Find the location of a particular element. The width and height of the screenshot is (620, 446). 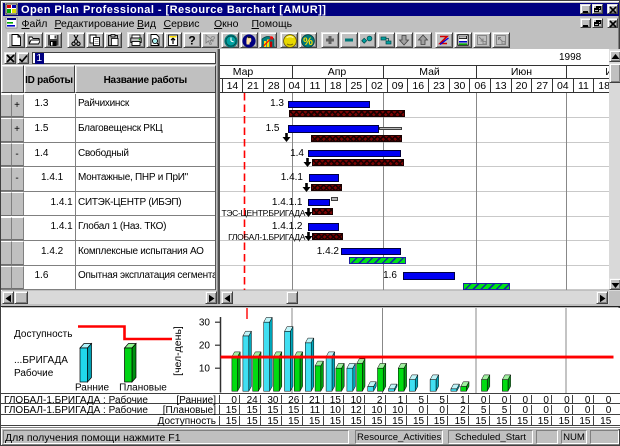

svg-text: Плановые is located at coordinates (143, 388).